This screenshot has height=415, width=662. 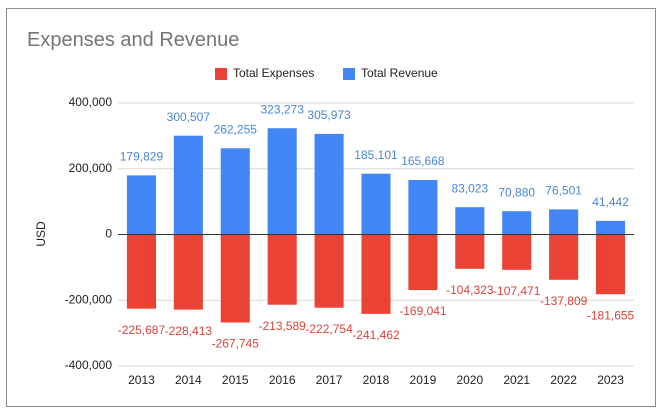 I want to click on x-tick-label: 2014, so click(x=188, y=380).